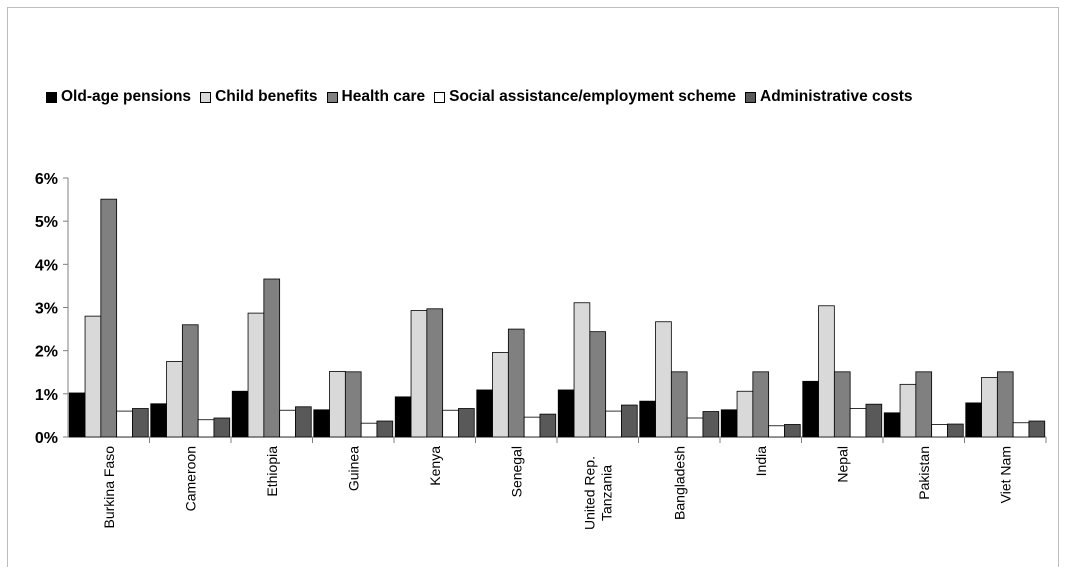 The image size is (1067, 569). Describe the element at coordinates (46, 352) in the screenshot. I see `y-tick-label: 2%` at that location.